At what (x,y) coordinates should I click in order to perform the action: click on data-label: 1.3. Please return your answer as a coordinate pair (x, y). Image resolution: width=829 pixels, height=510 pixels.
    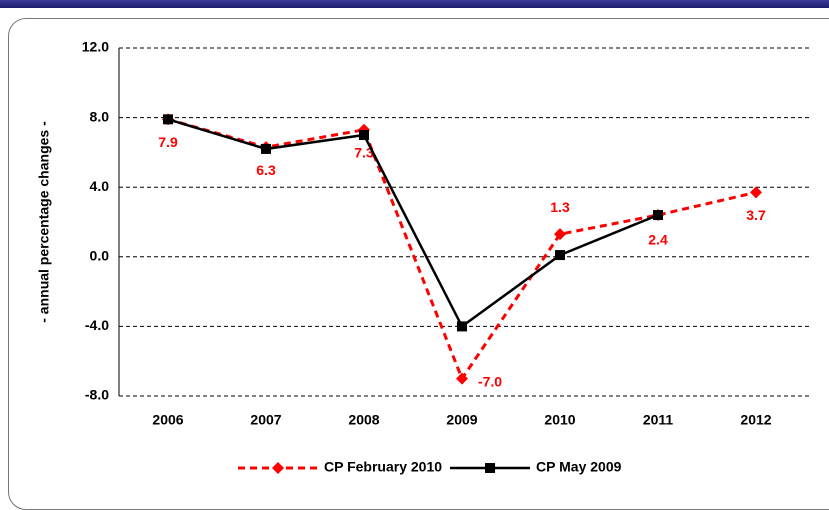
    Looking at the image, I should click on (560, 207).